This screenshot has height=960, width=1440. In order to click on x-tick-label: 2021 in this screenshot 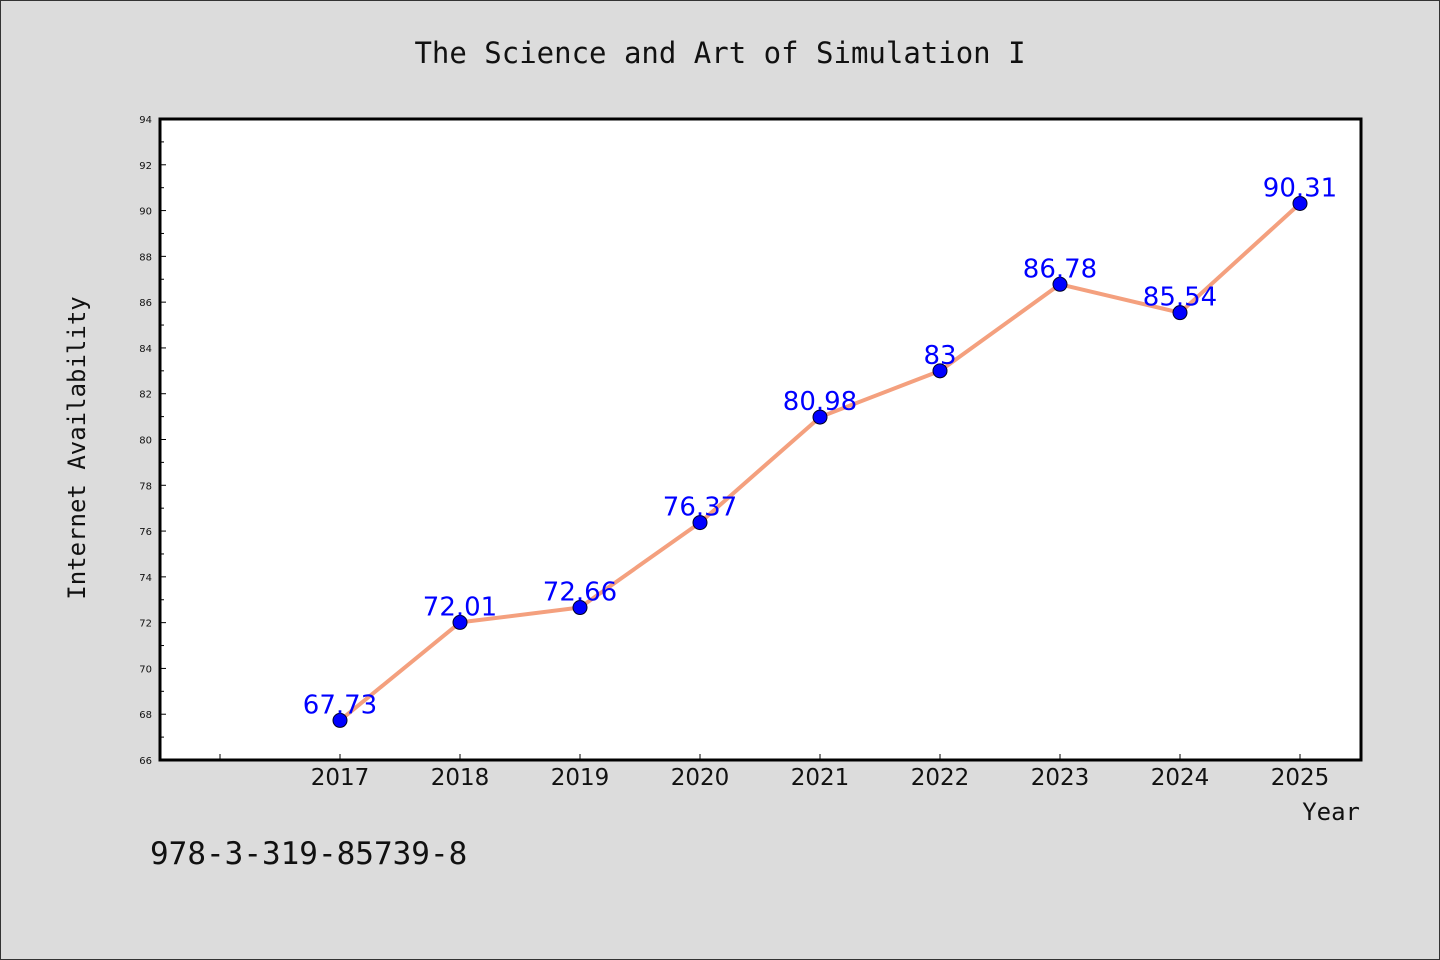, I will do `click(820, 778)`.